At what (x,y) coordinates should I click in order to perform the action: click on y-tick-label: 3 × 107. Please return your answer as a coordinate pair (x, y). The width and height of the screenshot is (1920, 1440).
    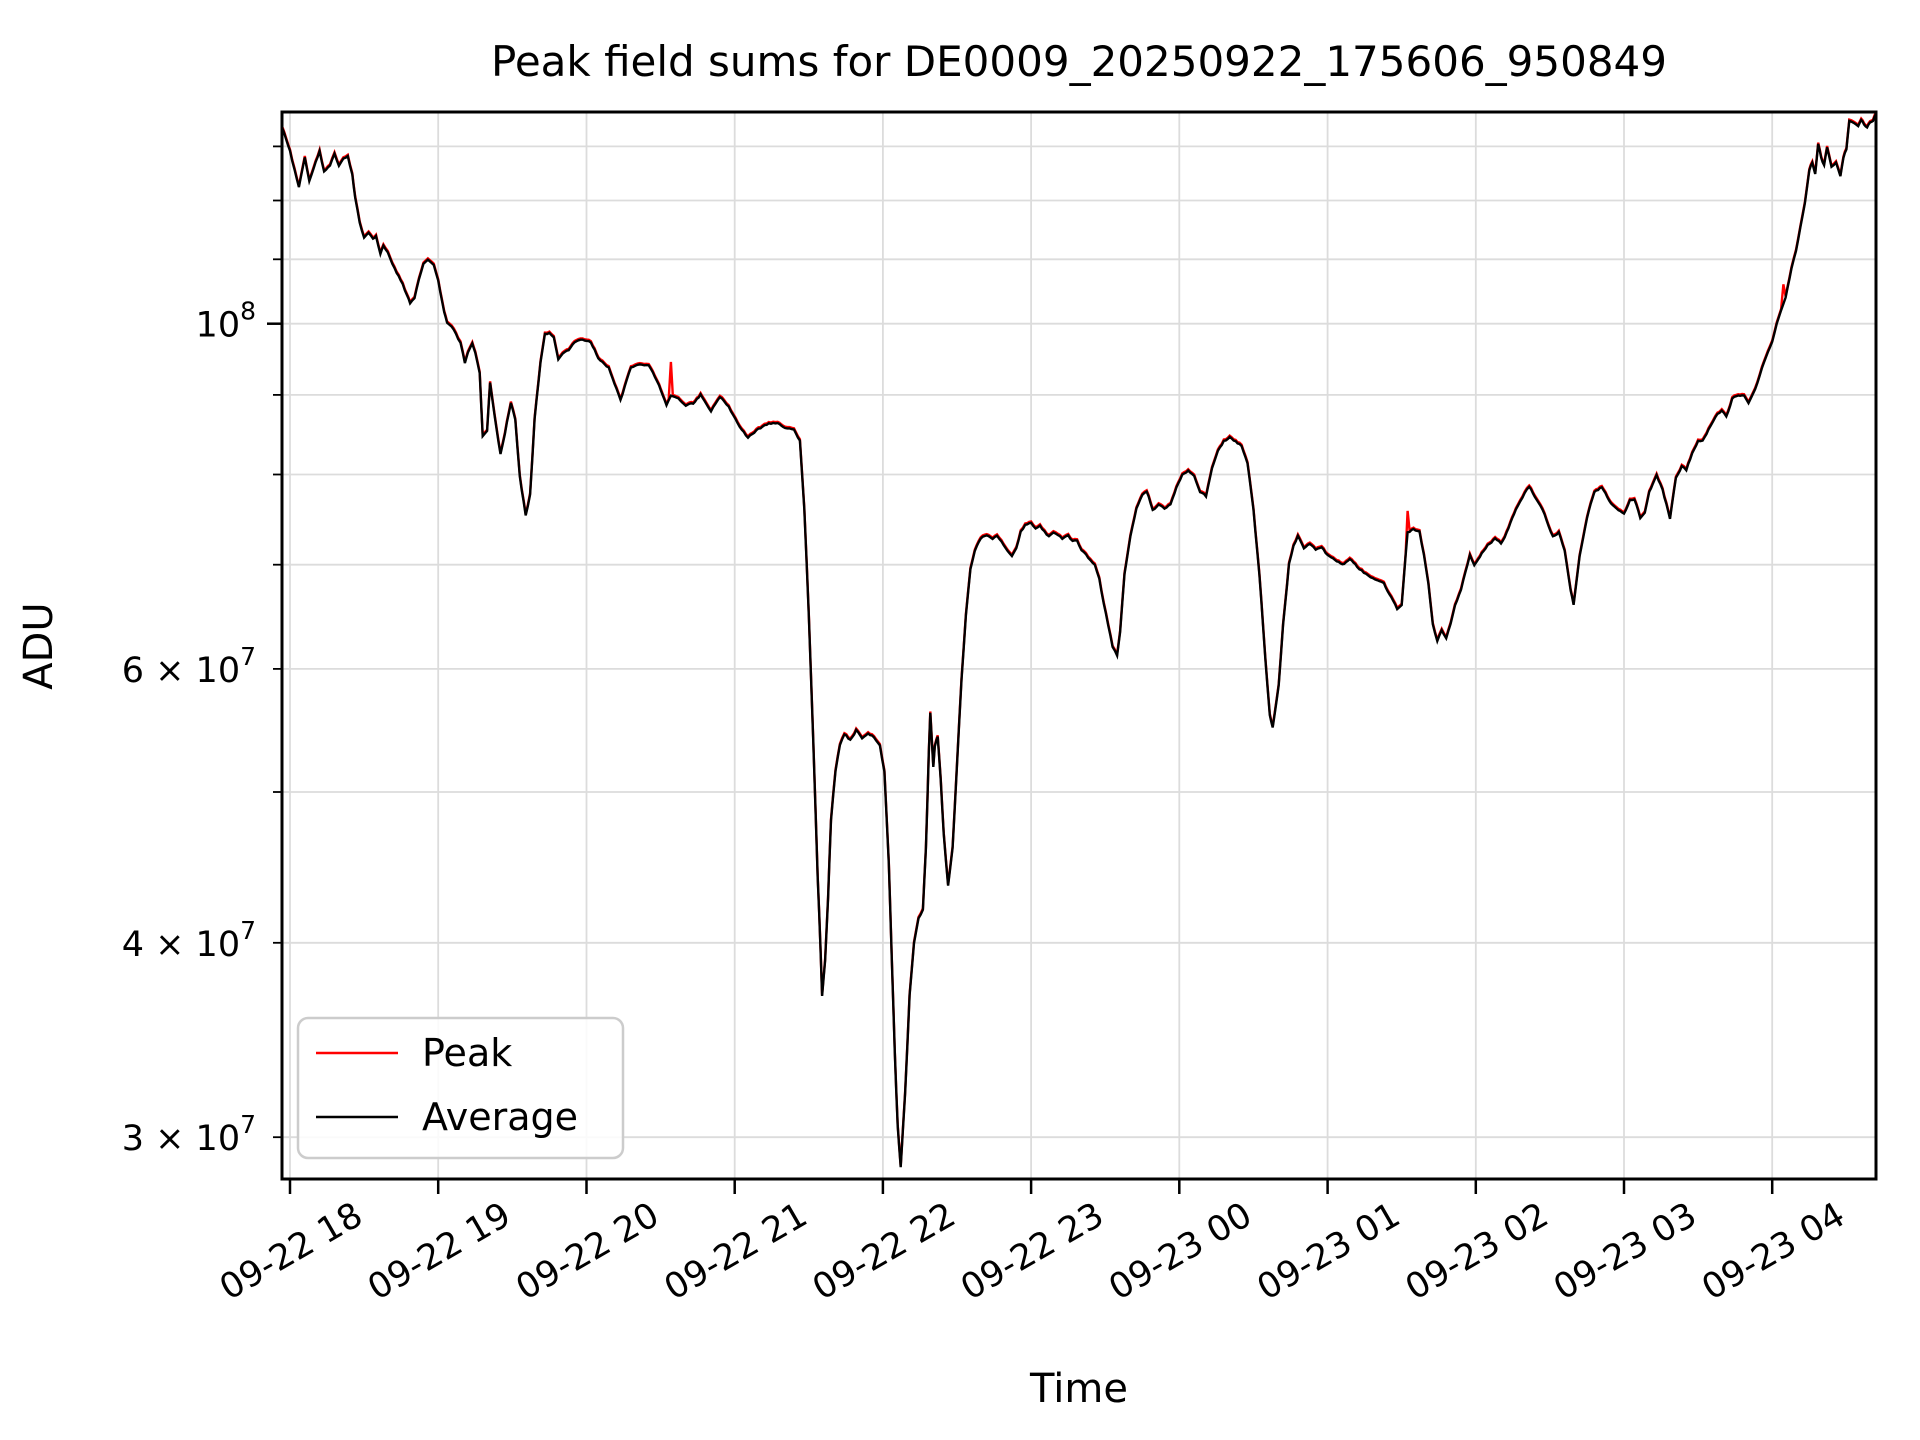
    Looking at the image, I should click on (189, 1134).